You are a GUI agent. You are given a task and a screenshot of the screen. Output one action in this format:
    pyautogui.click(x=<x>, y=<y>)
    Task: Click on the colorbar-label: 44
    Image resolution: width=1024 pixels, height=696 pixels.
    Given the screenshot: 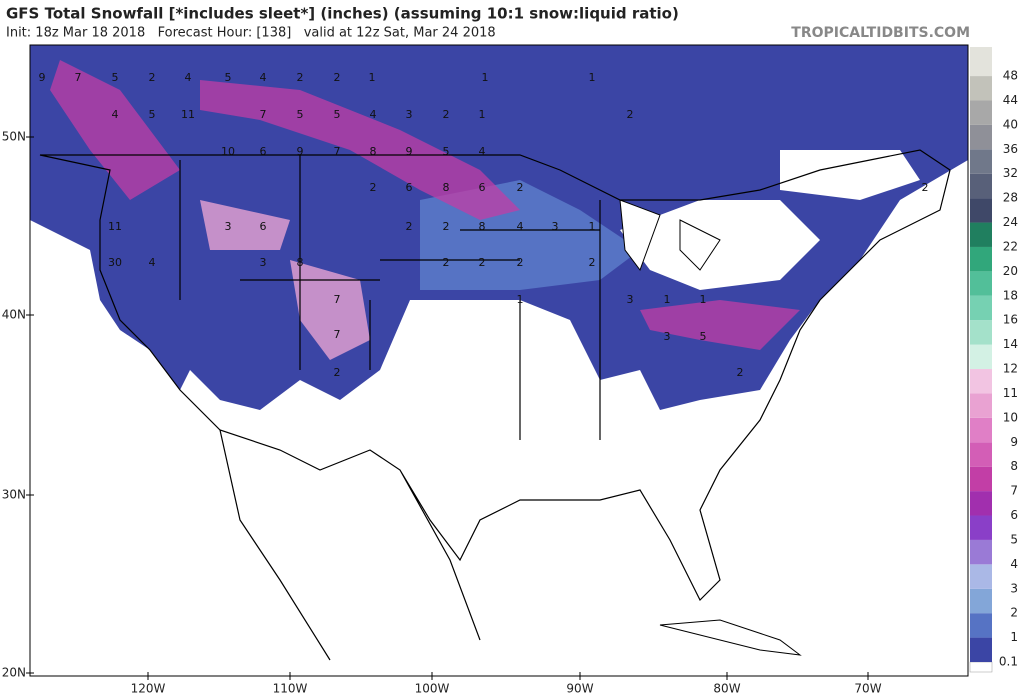 What is the action you would take?
    pyautogui.click(x=1010, y=100)
    